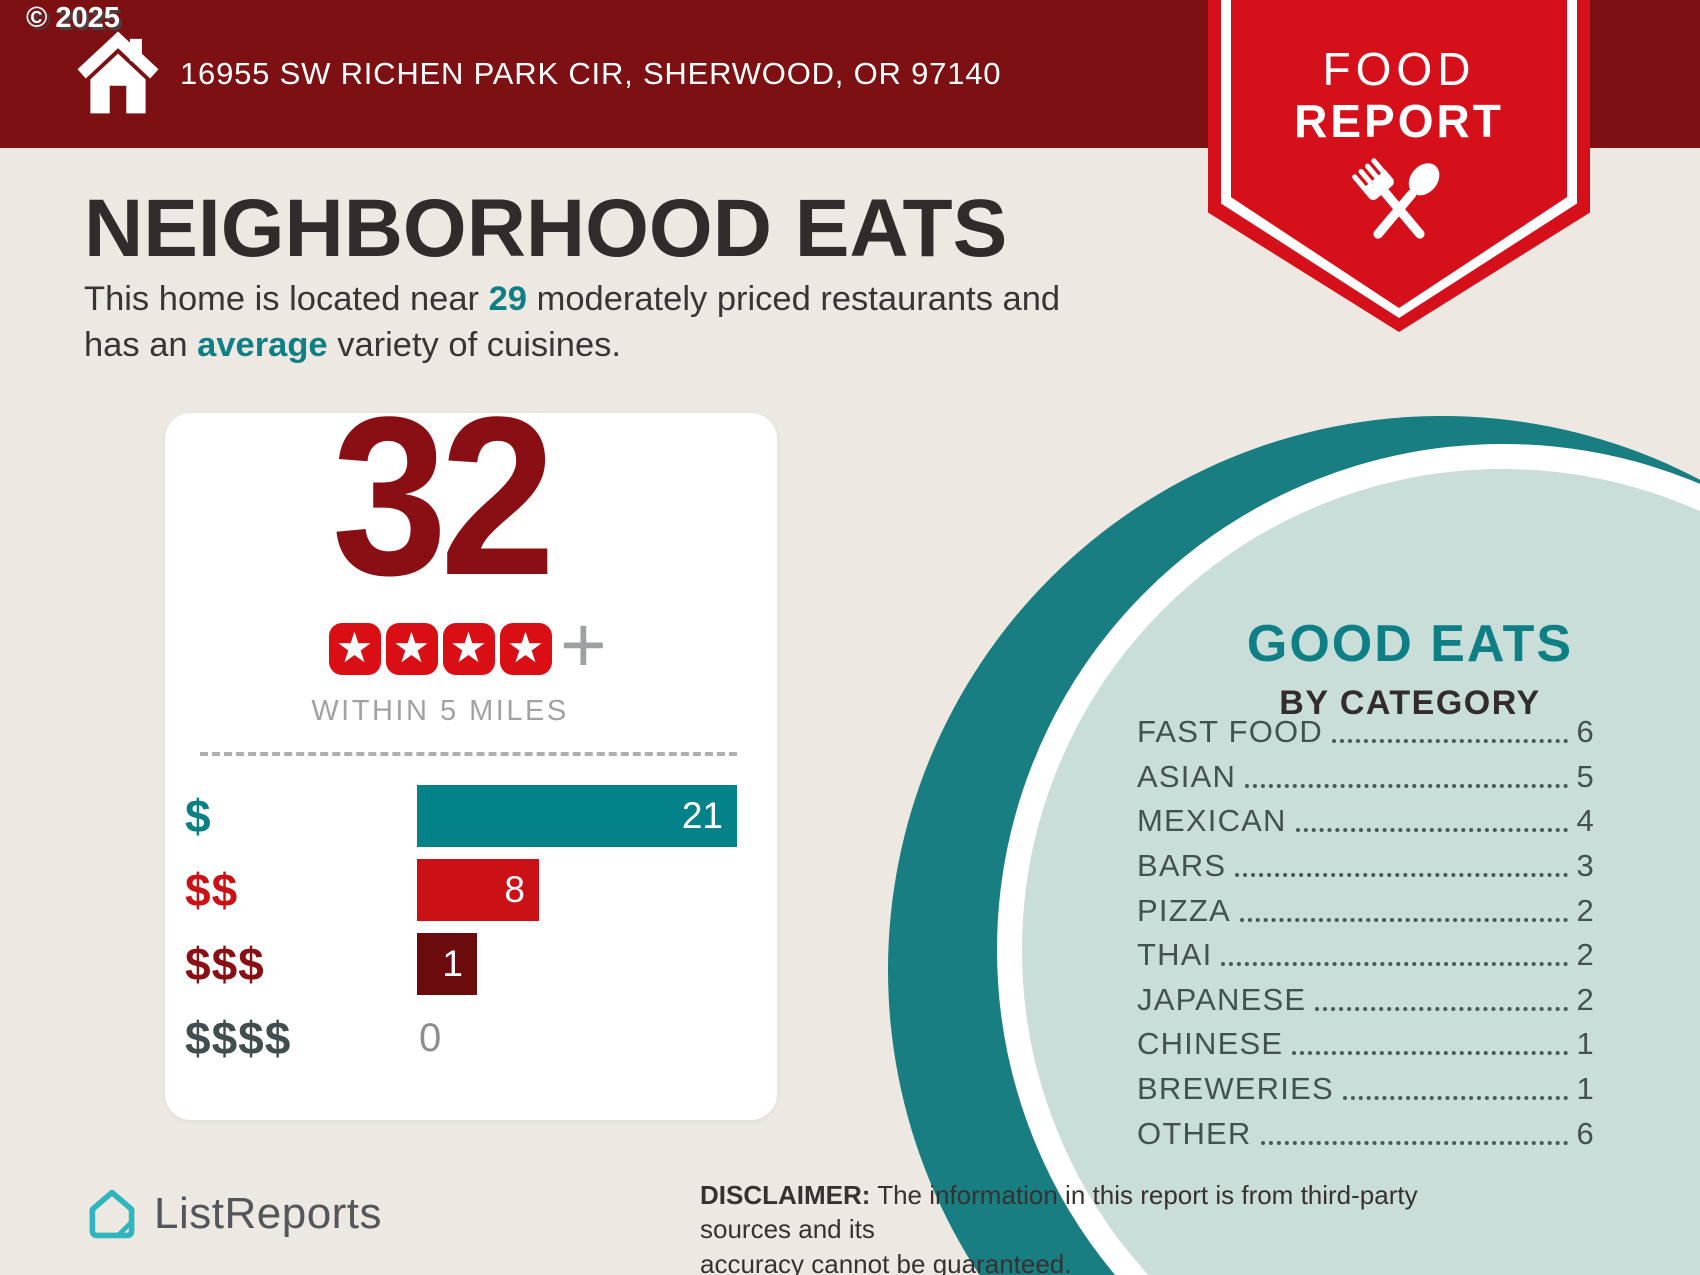 This screenshot has width=1700, height=1275. I want to click on price-level-label: $, so click(198, 816).